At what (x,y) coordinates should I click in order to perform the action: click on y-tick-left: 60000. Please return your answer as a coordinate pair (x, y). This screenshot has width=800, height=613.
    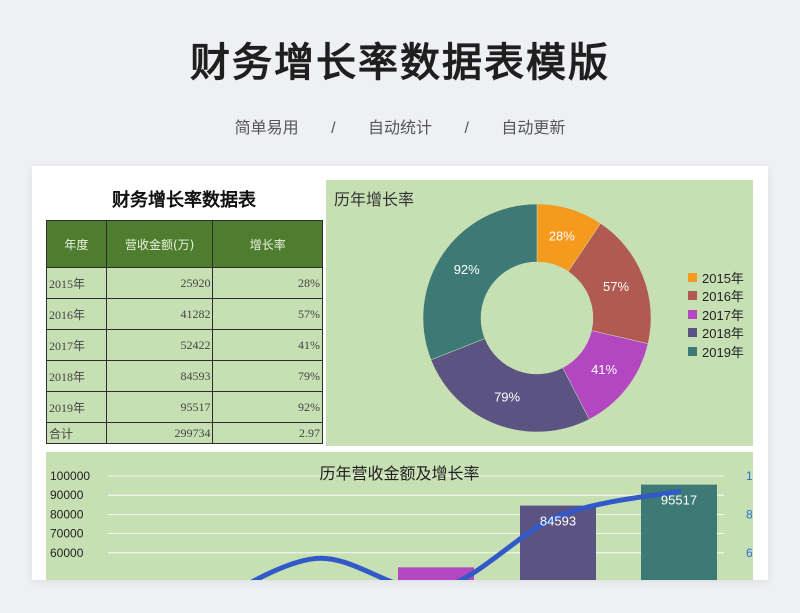
    Looking at the image, I should click on (67, 553).